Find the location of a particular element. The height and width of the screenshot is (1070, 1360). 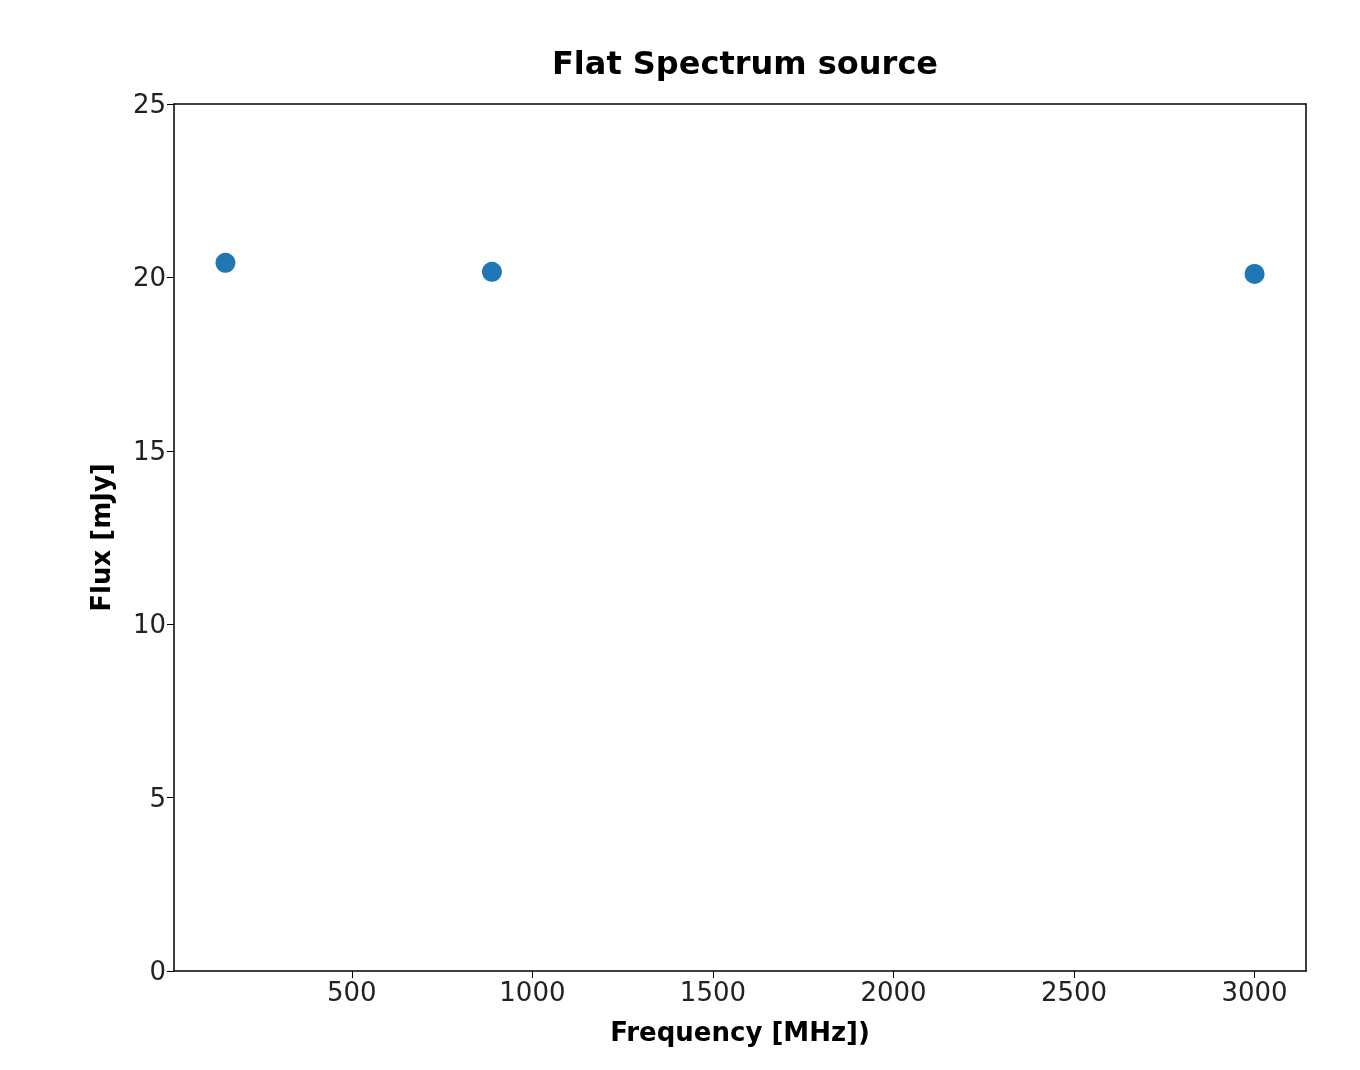

y-tick-label: 0 is located at coordinates (157, 971).